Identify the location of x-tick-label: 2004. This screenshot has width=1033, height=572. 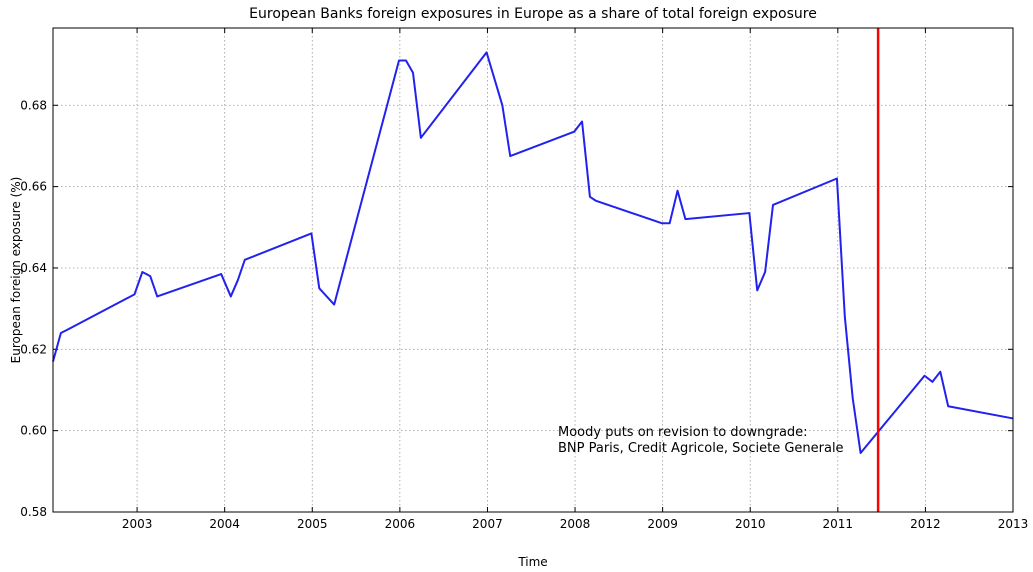
(224, 524).